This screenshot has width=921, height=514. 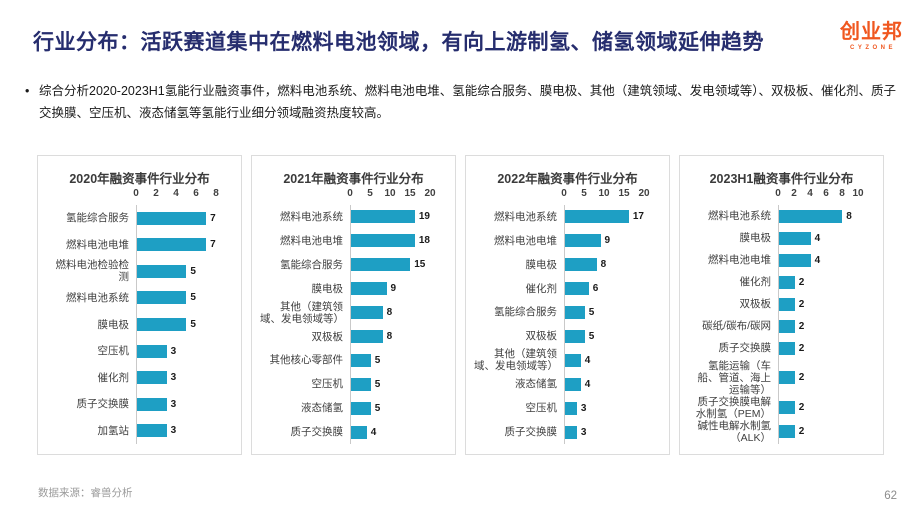 What do you see at coordinates (353, 240) in the screenshot?
I see `bar-row: 燃料电池电堆 18` at bounding box center [353, 240].